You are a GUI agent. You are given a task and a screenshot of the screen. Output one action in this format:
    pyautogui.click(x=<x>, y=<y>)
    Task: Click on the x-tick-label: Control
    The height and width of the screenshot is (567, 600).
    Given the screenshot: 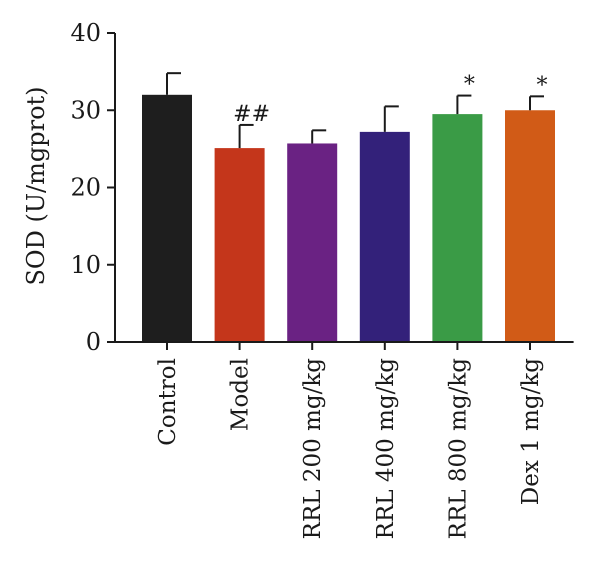 What is the action you would take?
    pyautogui.click(x=168, y=402)
    